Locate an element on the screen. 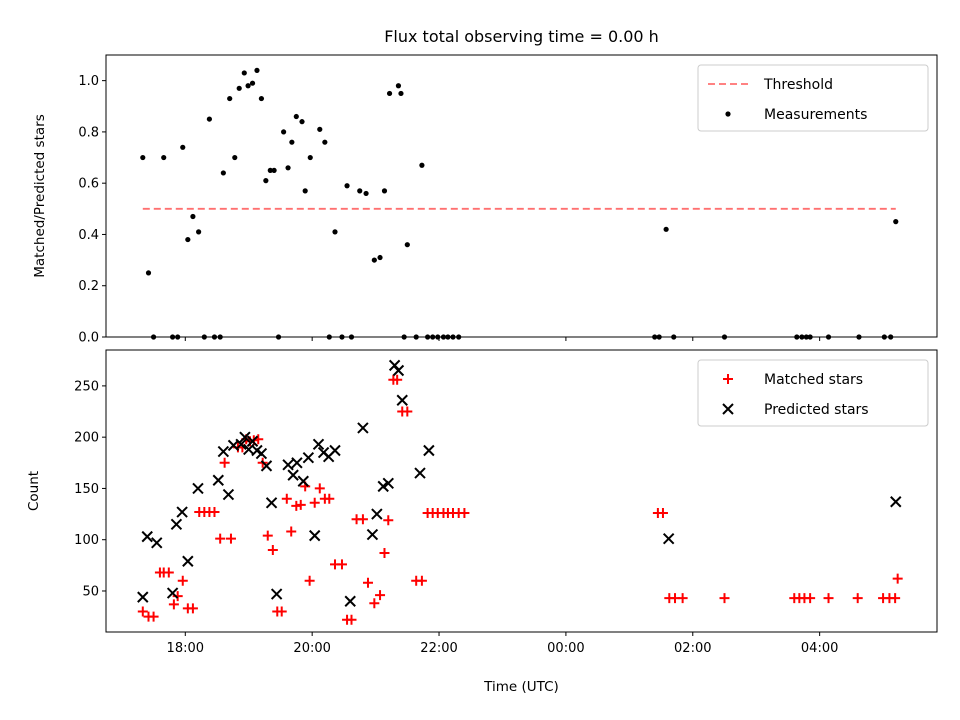  top-legend: Threshold Measurements is located at coordinates (813, 98).